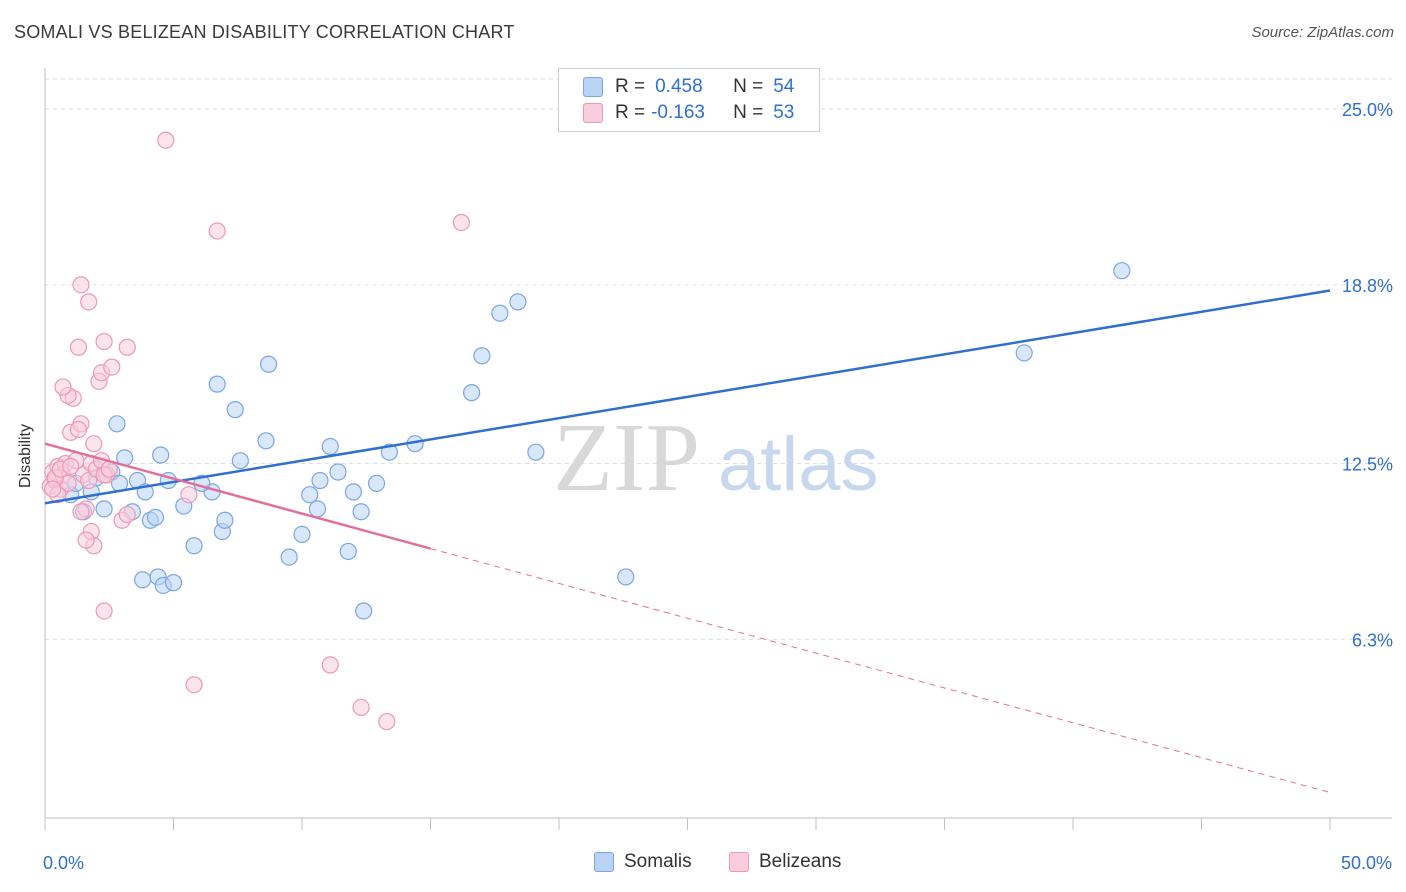 This screenshot has height=892, width=1406. Describe the element at coordinates (593, 113) in the screenshot. I see `belizeans-swatch` at that location.